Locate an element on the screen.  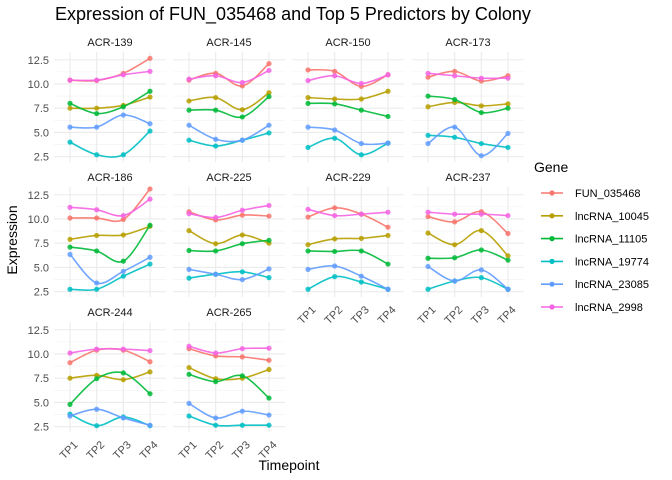
legend-item: lncRNA_10045 is located at coordinates (595, 217).